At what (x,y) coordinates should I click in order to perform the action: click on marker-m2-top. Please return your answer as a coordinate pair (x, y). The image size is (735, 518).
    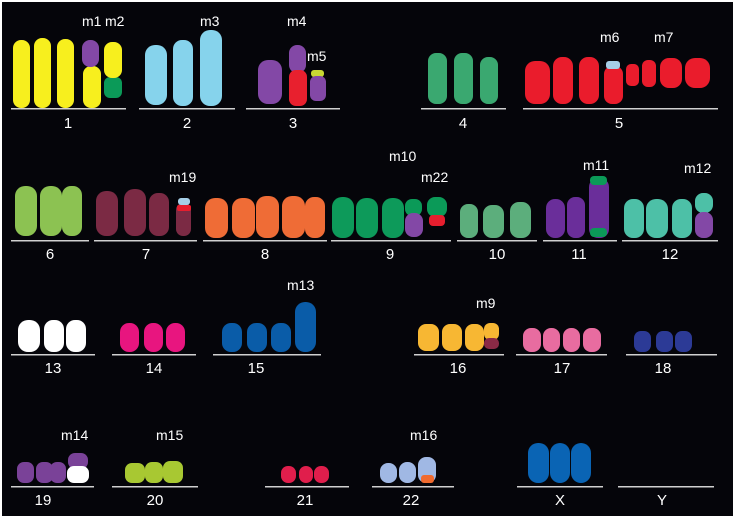
    Looking at the image, I should click on (113, 60).